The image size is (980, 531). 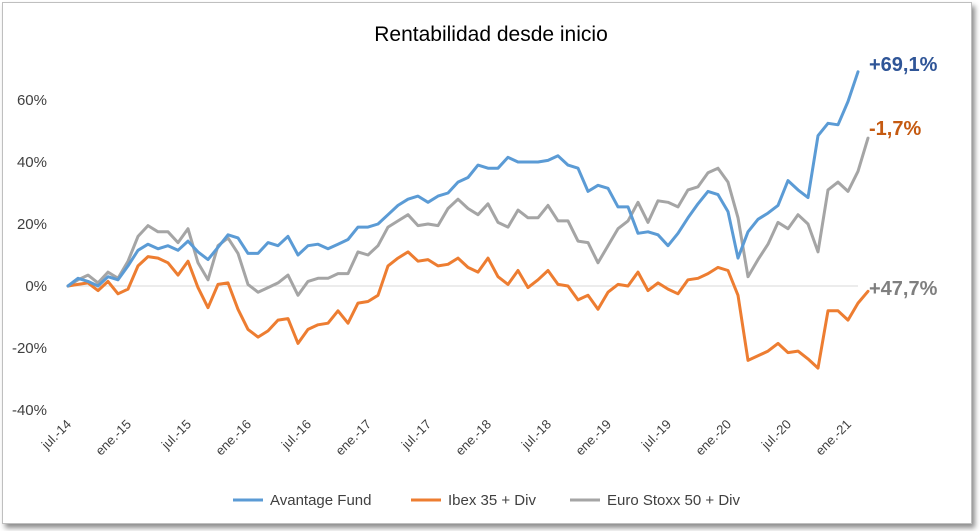 What do you see at coordinates (29, 255) in the screenshot?
I see `y-axis-ticks: 60% 40% 20% 0% -20% -40%` at bounding box center [29, 255].